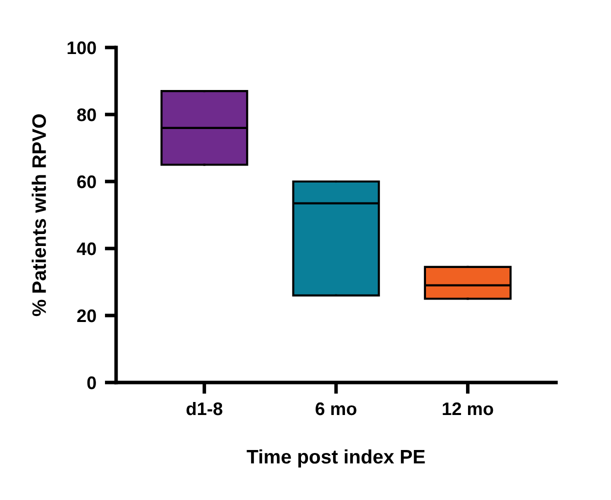 Image resolution: width=611 pixels, height=500 pixels. I want to click on y-tick-label: 0, so click(91, 383).